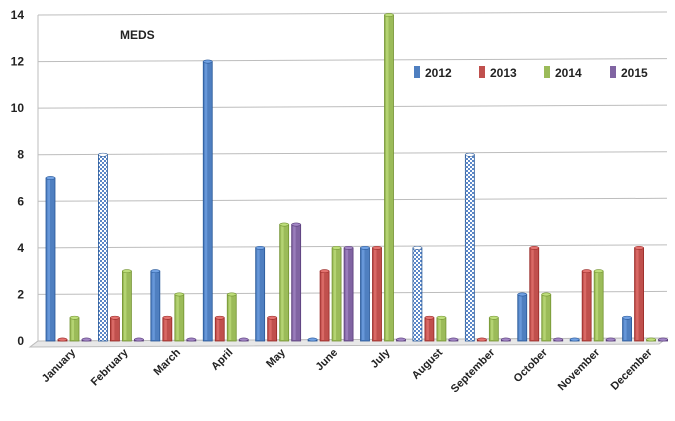  What do you see at coordinates (531, 365) in the screenshot?
I see `x-tick-label: October` at bounding box center [531, 365].